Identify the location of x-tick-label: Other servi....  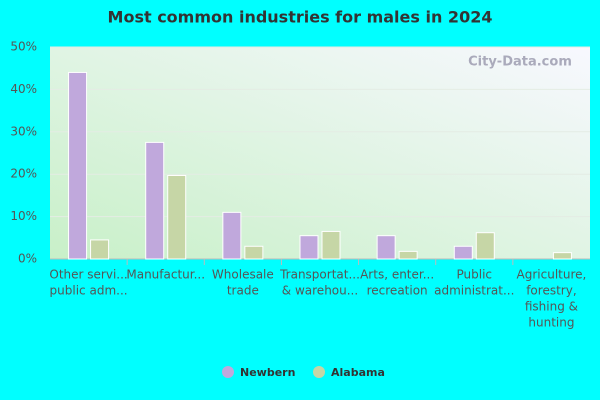
(88, 275).